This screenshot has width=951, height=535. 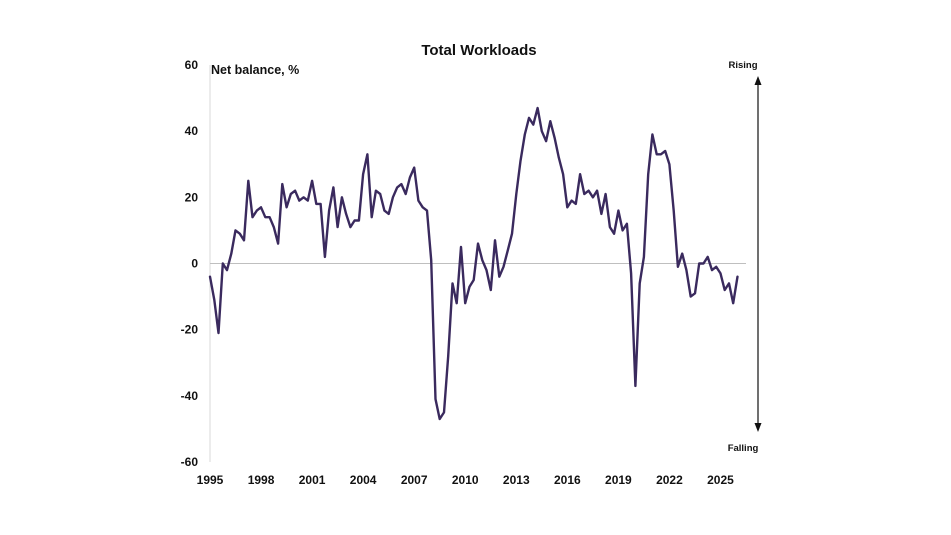 I want to click on x-tick-label: 2022, so click(x=669, y=480).